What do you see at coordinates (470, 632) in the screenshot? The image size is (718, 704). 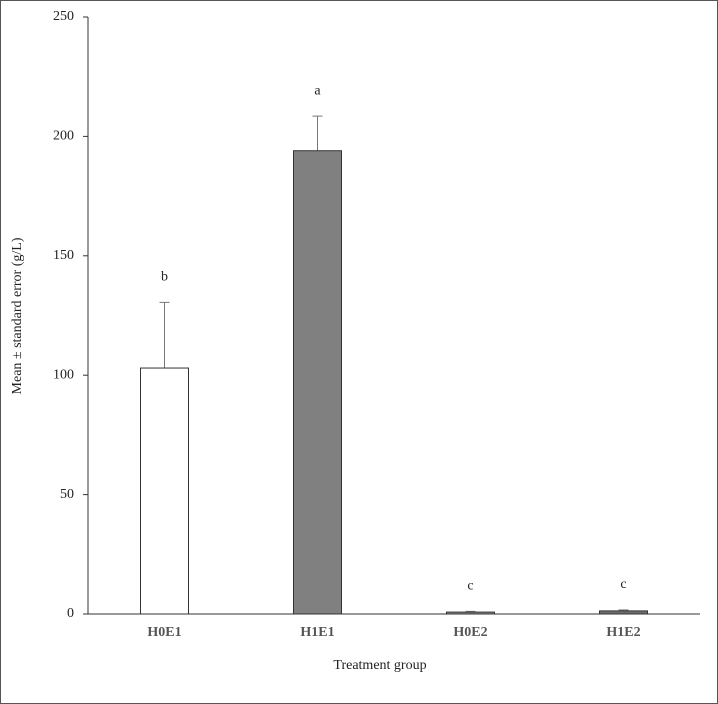 I see `x-tick-label: H0E2` at bounding box center [470, 632].